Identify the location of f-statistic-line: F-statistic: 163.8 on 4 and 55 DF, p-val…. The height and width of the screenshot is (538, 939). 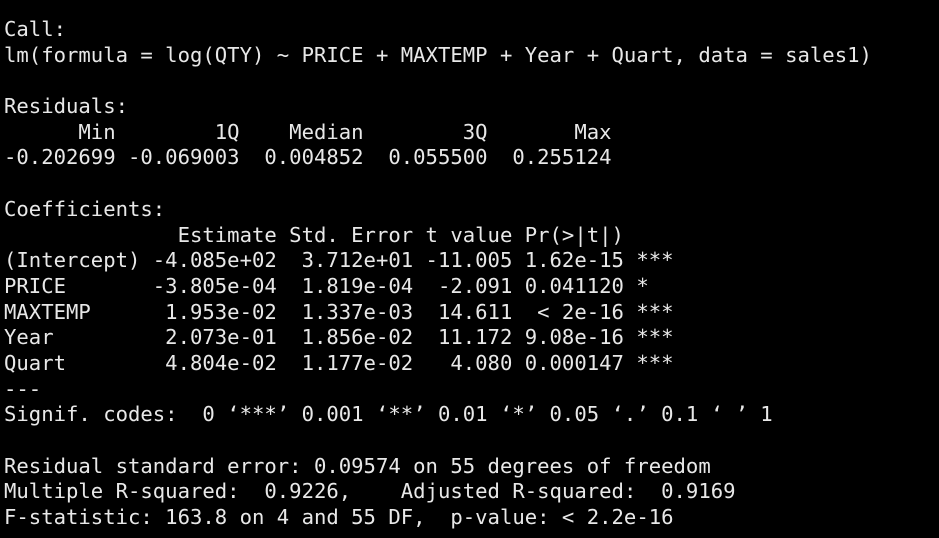
(339, 517).